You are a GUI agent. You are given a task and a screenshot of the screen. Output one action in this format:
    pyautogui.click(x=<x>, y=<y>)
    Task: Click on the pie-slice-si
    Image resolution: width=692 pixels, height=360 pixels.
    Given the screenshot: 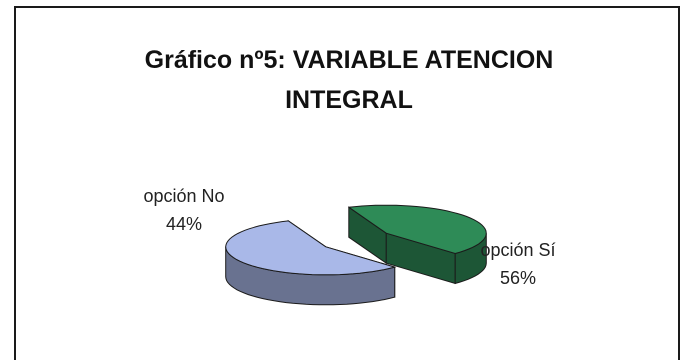 What is the action you would take?
    pyautogui.click(x=310, y=262)
    